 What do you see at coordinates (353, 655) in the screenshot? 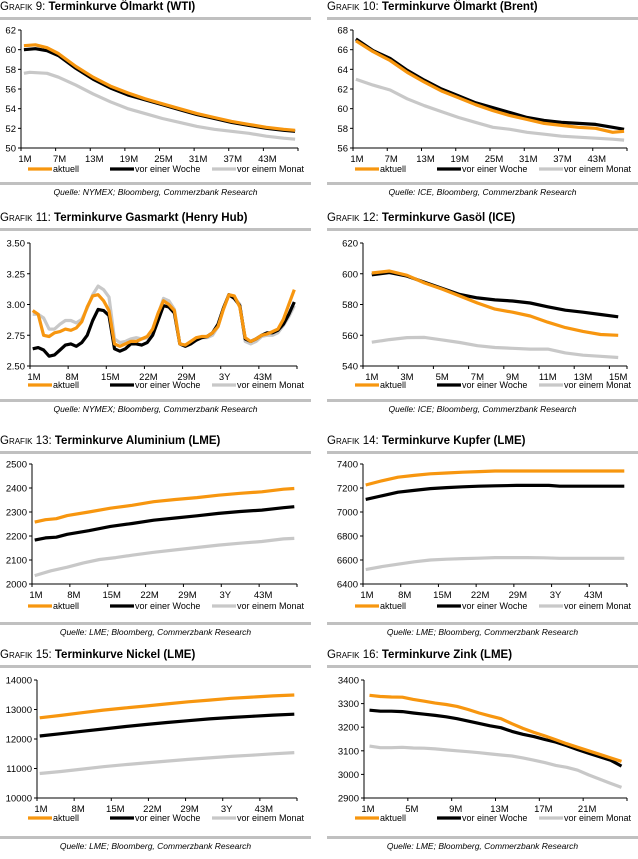
I see `chart-number-label: Grafik 16:` at bounding box center [353, 655].